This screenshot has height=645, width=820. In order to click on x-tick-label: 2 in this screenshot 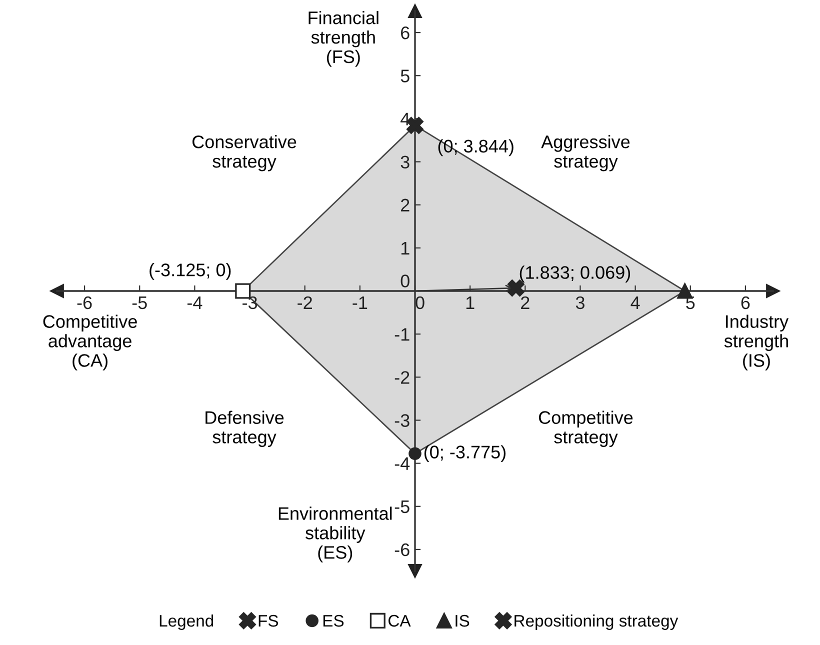, I will do `click(525, 302)`.